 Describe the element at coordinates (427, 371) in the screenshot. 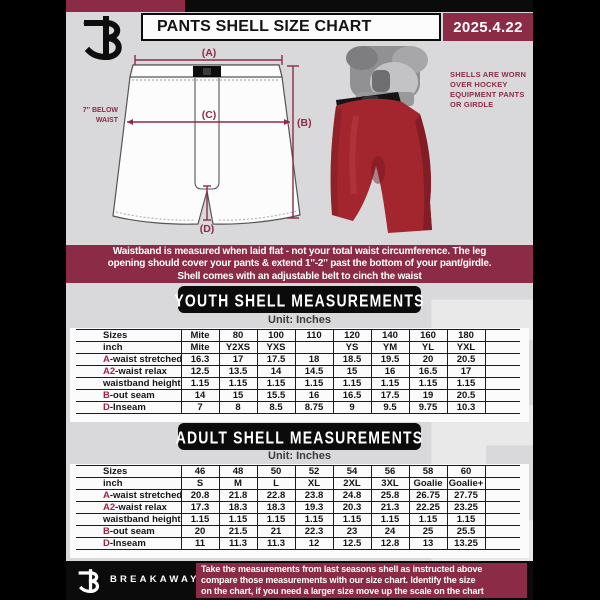

I see `table-cell: 16.5` at that location.